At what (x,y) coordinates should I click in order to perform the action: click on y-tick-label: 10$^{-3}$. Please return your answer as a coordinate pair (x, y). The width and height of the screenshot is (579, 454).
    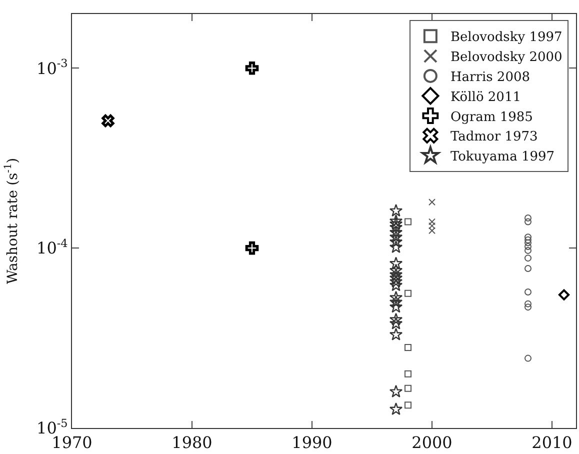
    Looking at the image, I should click on (52, 67).